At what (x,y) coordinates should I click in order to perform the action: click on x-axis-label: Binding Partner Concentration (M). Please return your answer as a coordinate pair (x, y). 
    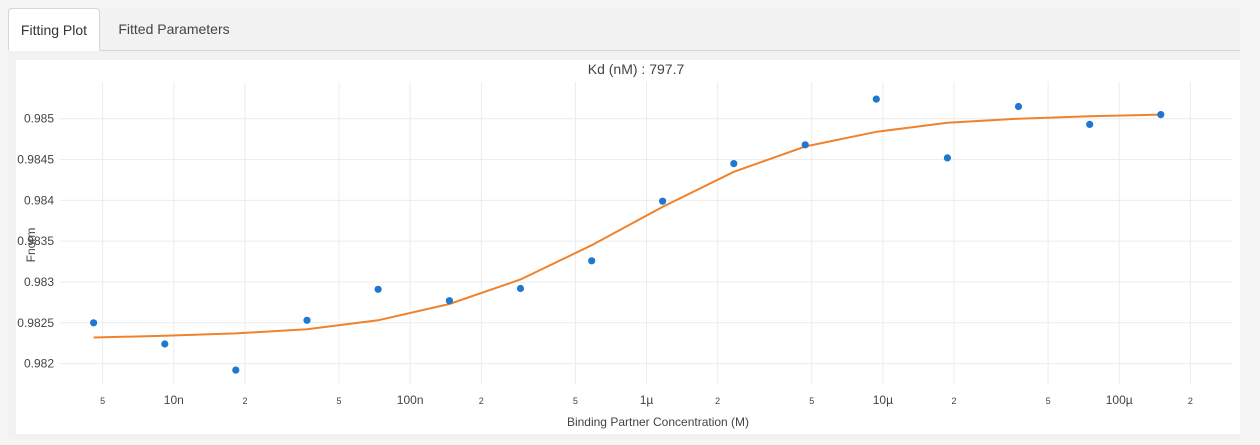
    Looking at the image, I should click on (658, 422).